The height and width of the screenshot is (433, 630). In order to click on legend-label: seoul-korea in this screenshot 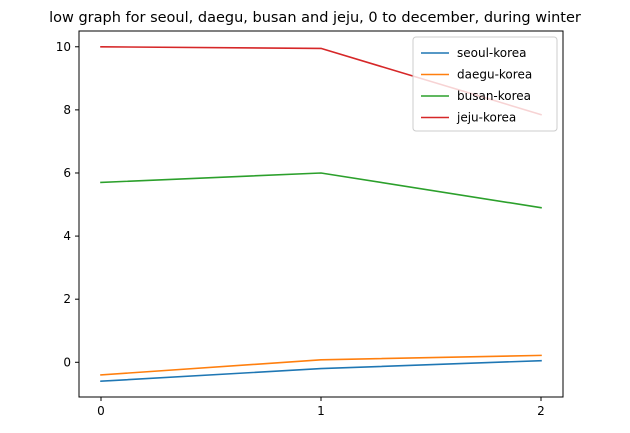, I will do `click(492, 53)`.